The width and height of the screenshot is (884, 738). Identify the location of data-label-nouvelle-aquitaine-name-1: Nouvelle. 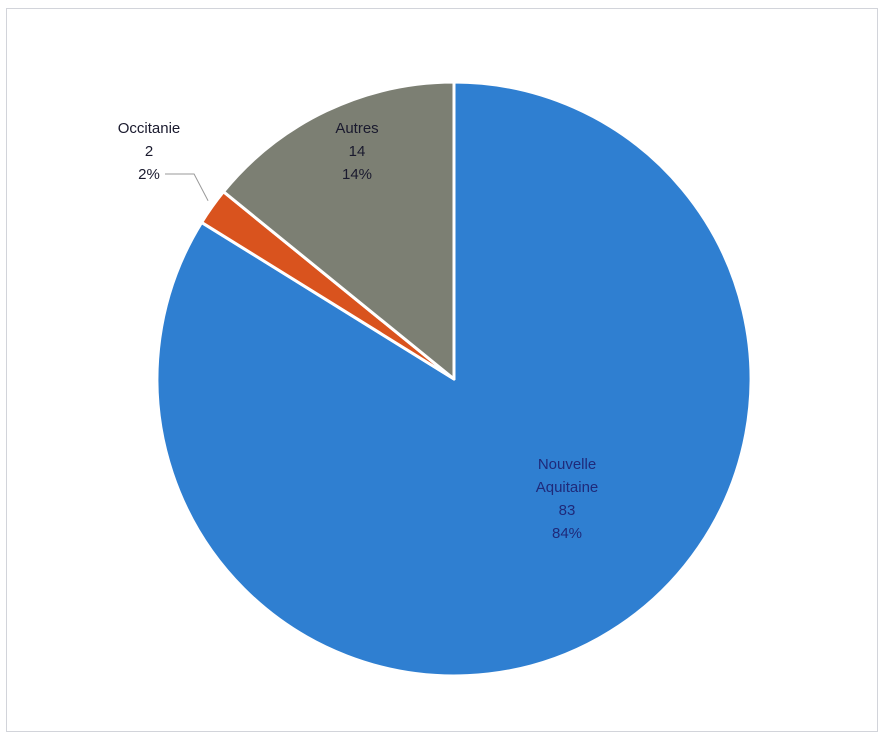
(567, 464).